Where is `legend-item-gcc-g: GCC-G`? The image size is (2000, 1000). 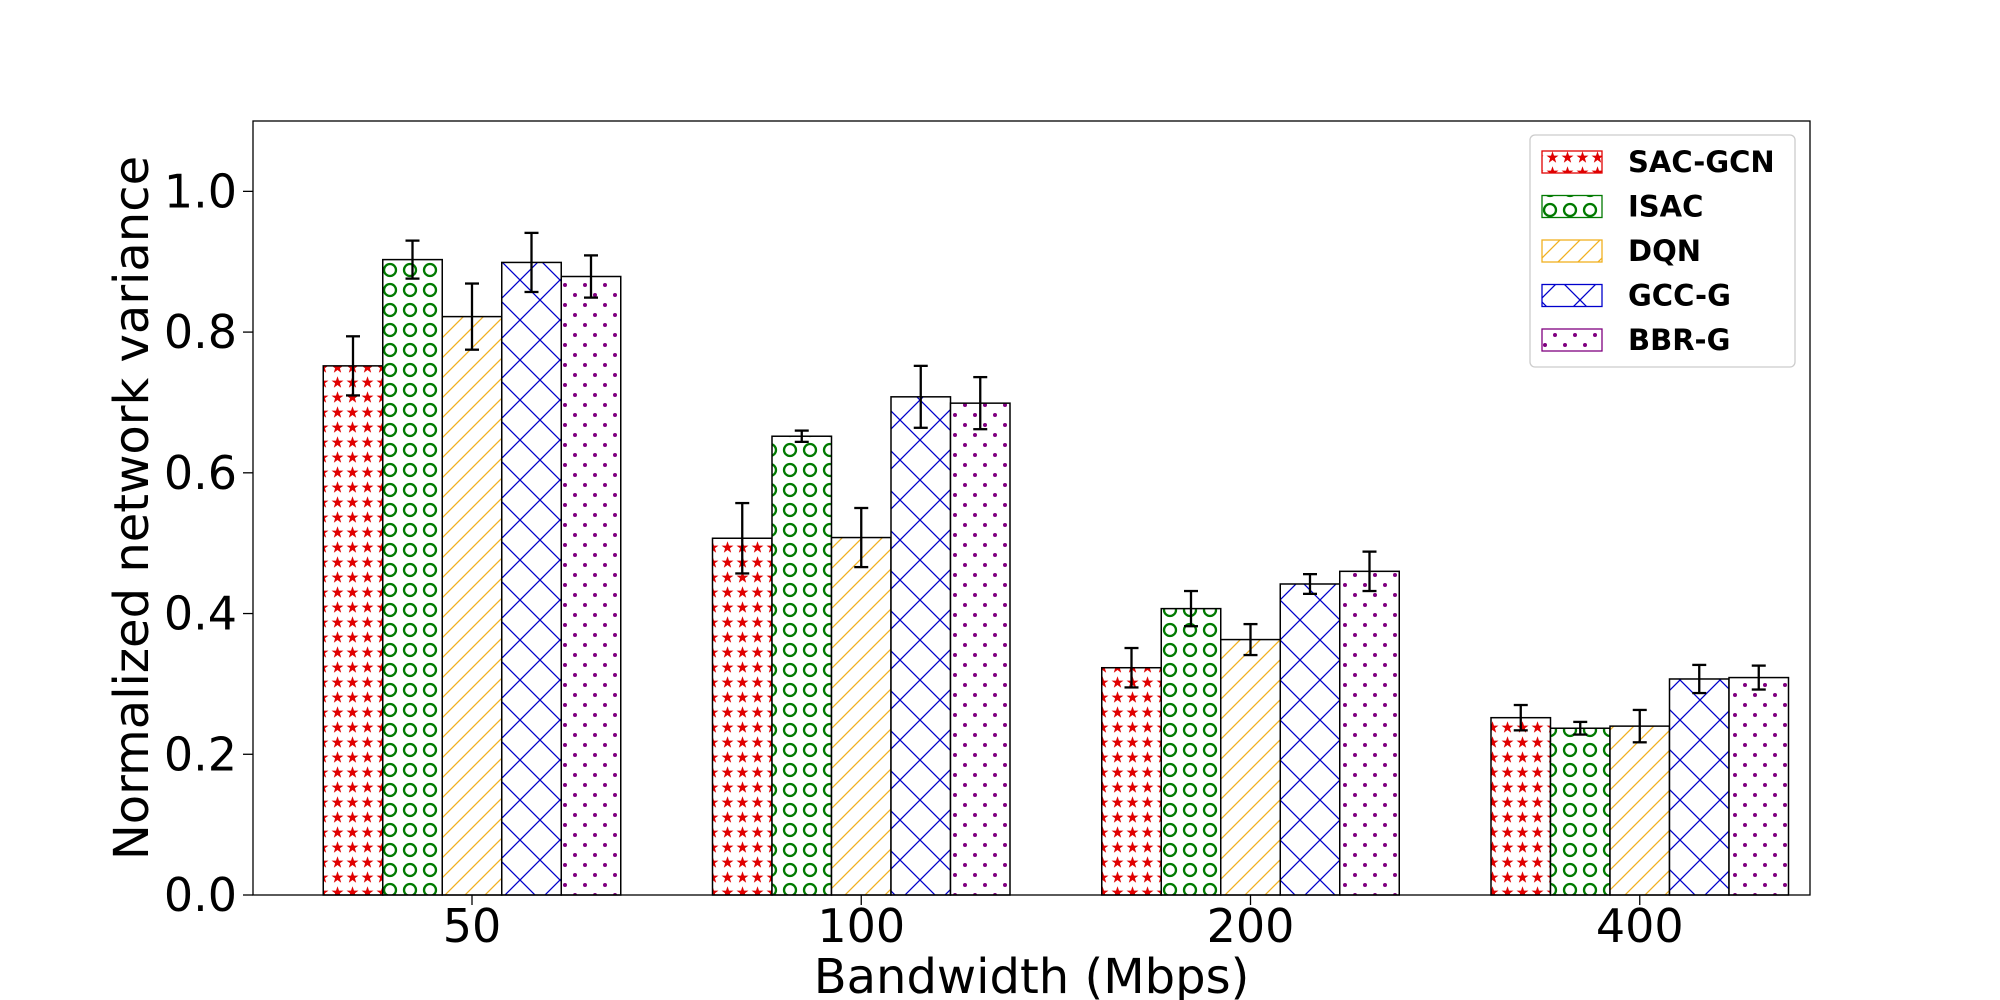 legend-item-gcc-g: GCC-G is located at coordinates (1636, 296).